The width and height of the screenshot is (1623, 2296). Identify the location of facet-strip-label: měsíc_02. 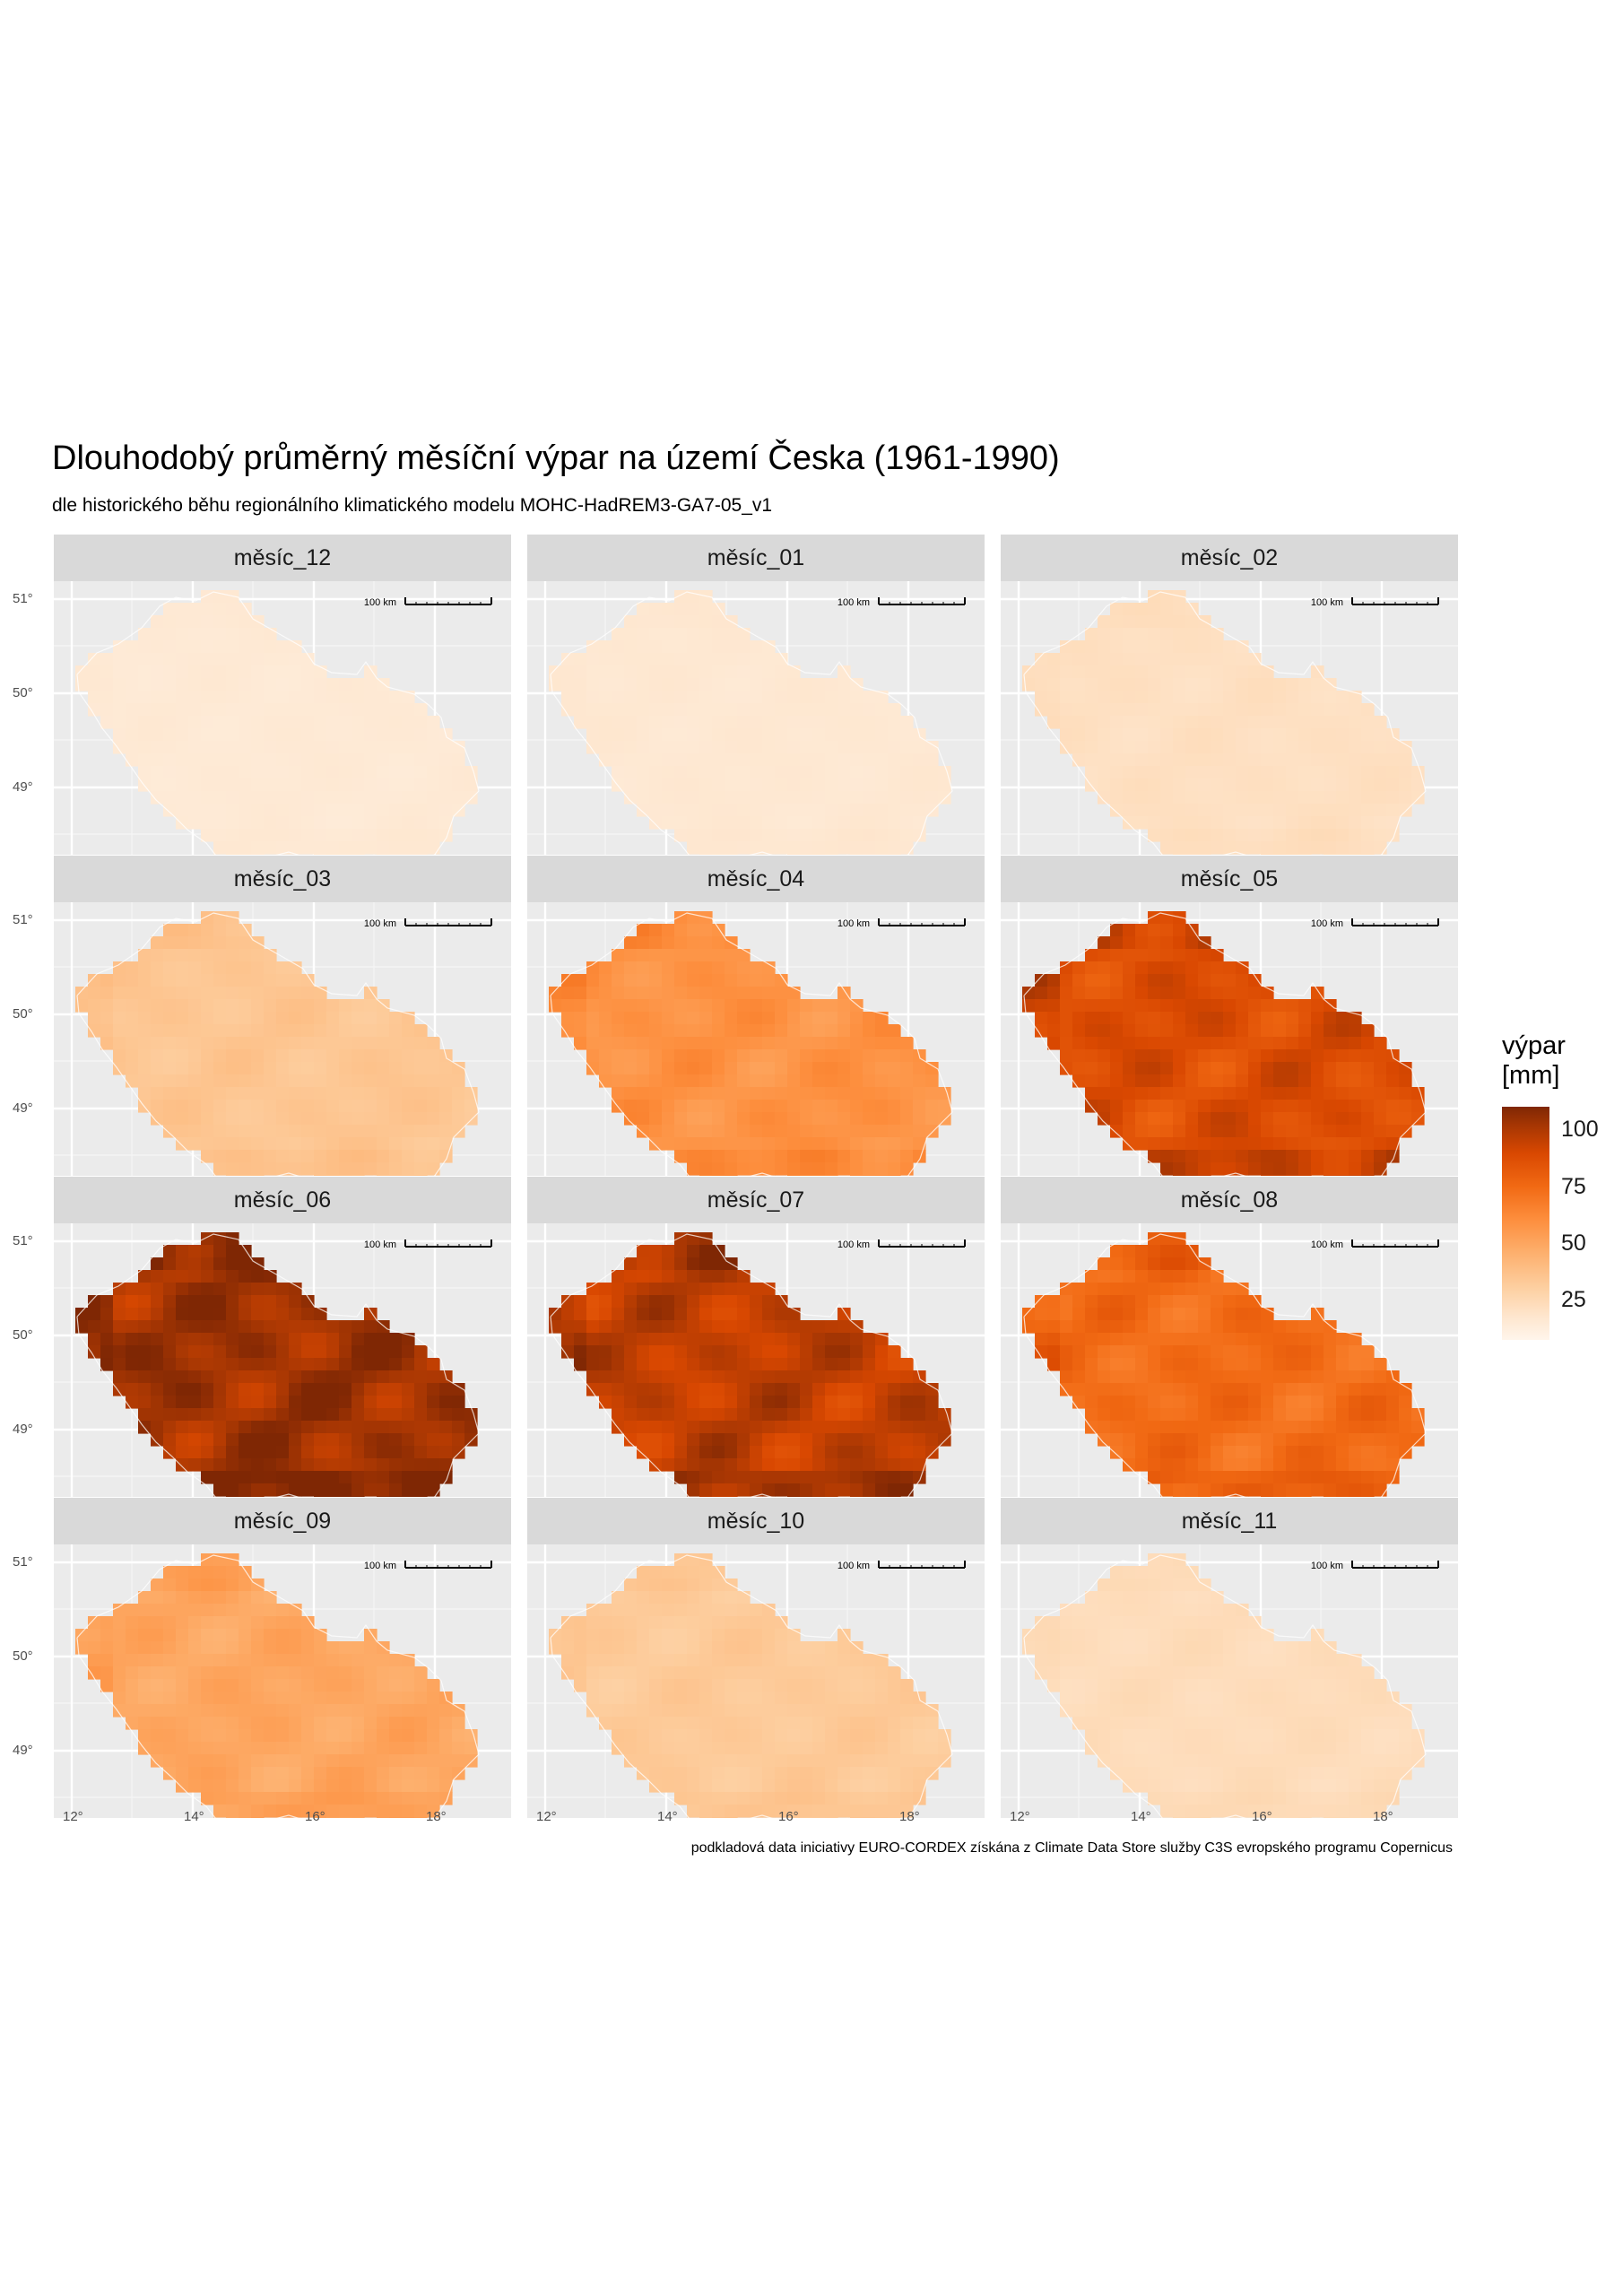
(1229, 558).